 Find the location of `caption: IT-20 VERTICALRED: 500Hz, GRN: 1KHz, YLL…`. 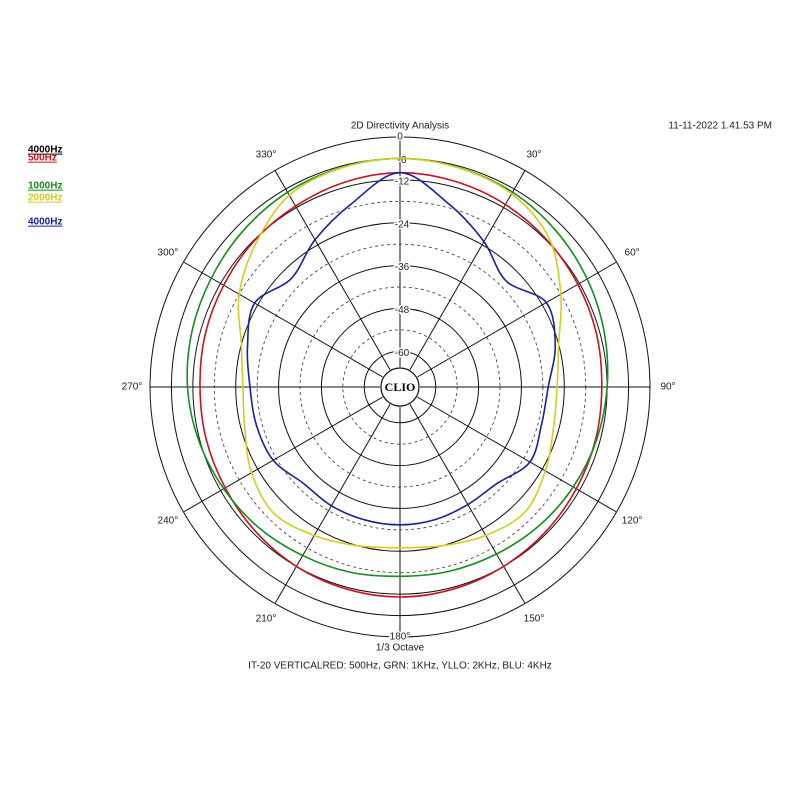

caption: IT-20 VERTICALRED: 500Hz, GRN: 1KHz, YLL… is located at coordinates (400, 666).